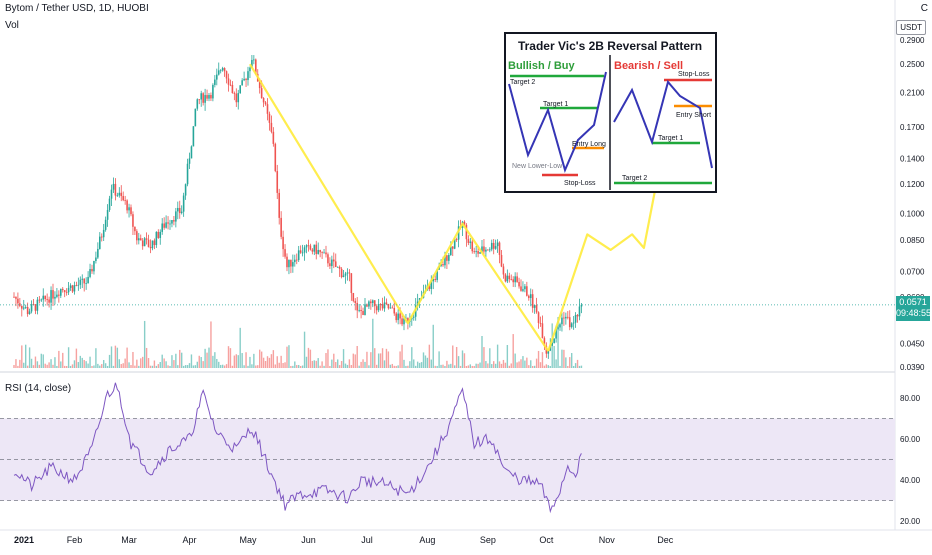 Image resolution: width=932 pixels, height=555 pixels. Describe the element at coordinates (910, 521) in the screenshot. I see `rsi-tick-label: 20.00` at that location.